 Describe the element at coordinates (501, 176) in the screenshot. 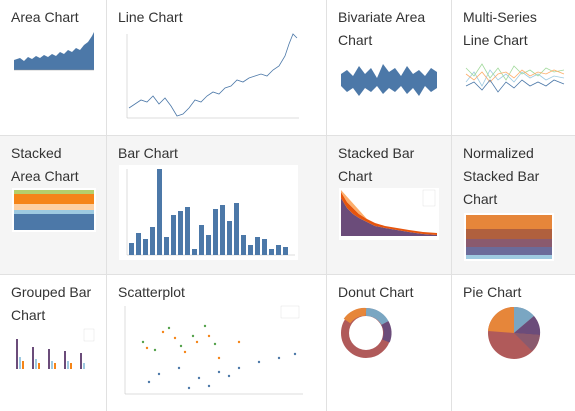

I see `cell-title: Normalized Stacked Bar Chart` at that location.